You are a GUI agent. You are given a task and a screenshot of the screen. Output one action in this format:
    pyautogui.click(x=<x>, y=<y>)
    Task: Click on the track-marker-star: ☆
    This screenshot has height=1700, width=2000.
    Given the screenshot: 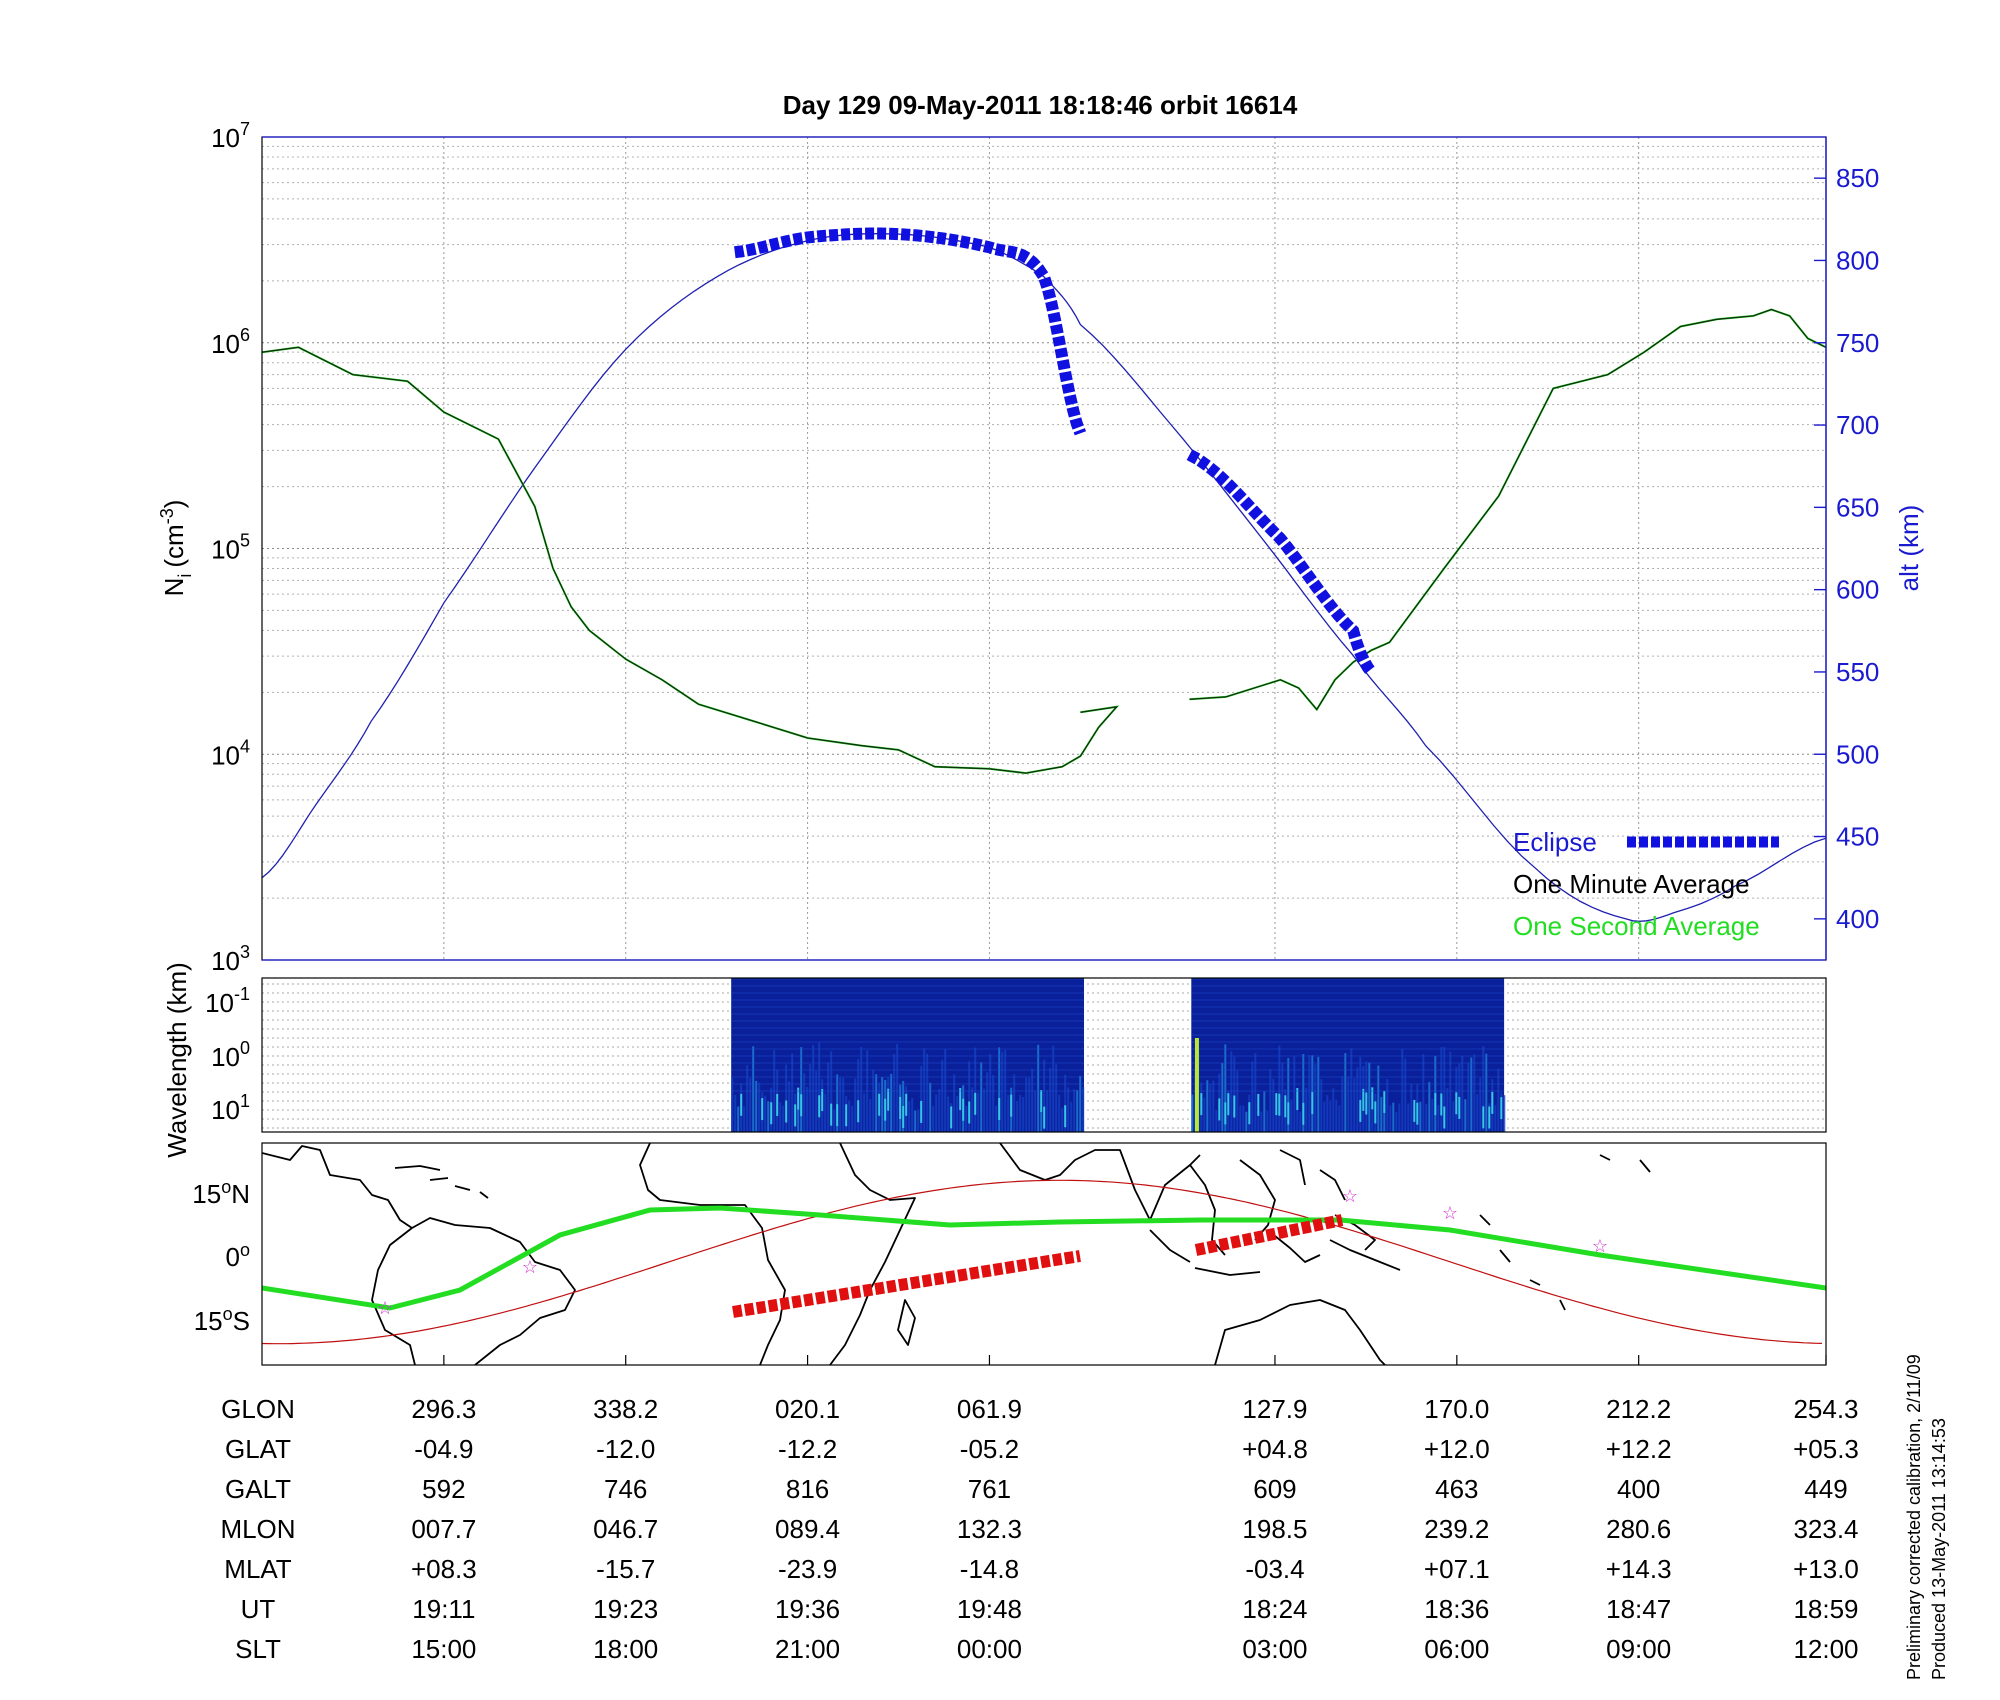 What is the action you would take?
    pyautogui.click(x=1600, y=1246)
    